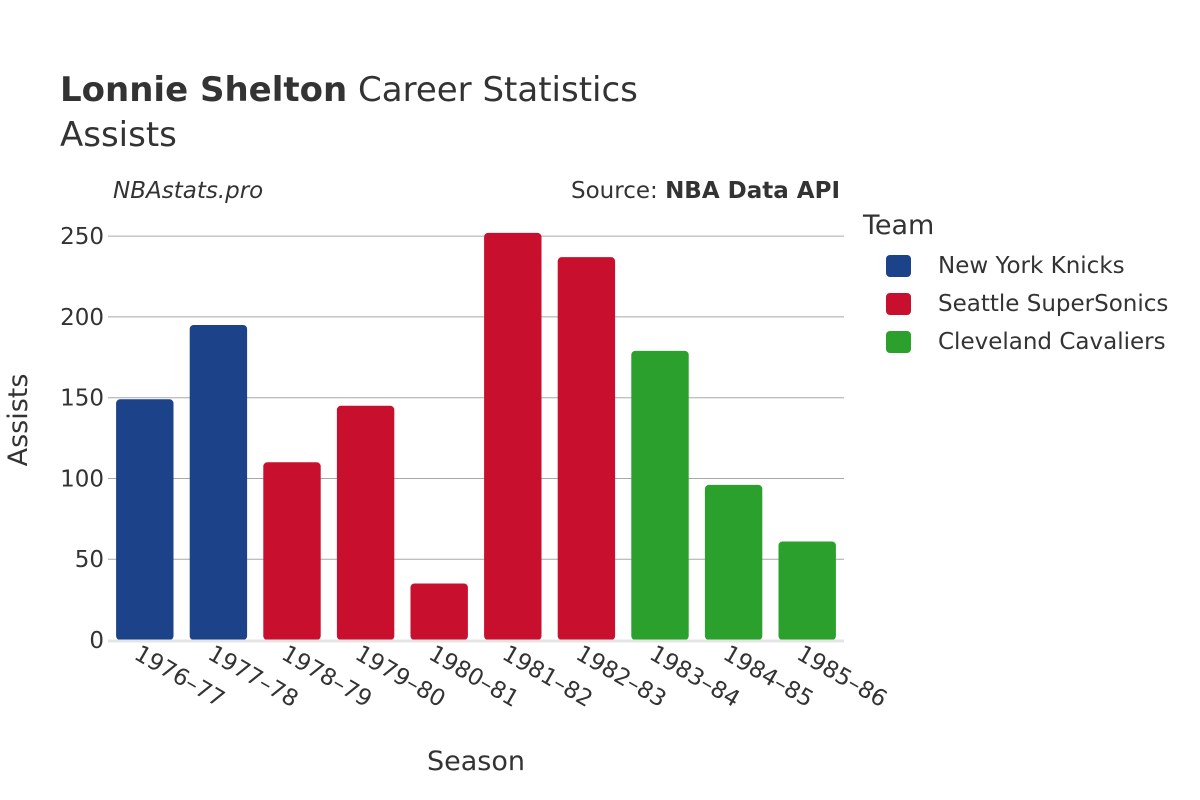  Describe the element at coordinates (96, 641) in the screenshot. I see `y-tick-label: 0` at that location.